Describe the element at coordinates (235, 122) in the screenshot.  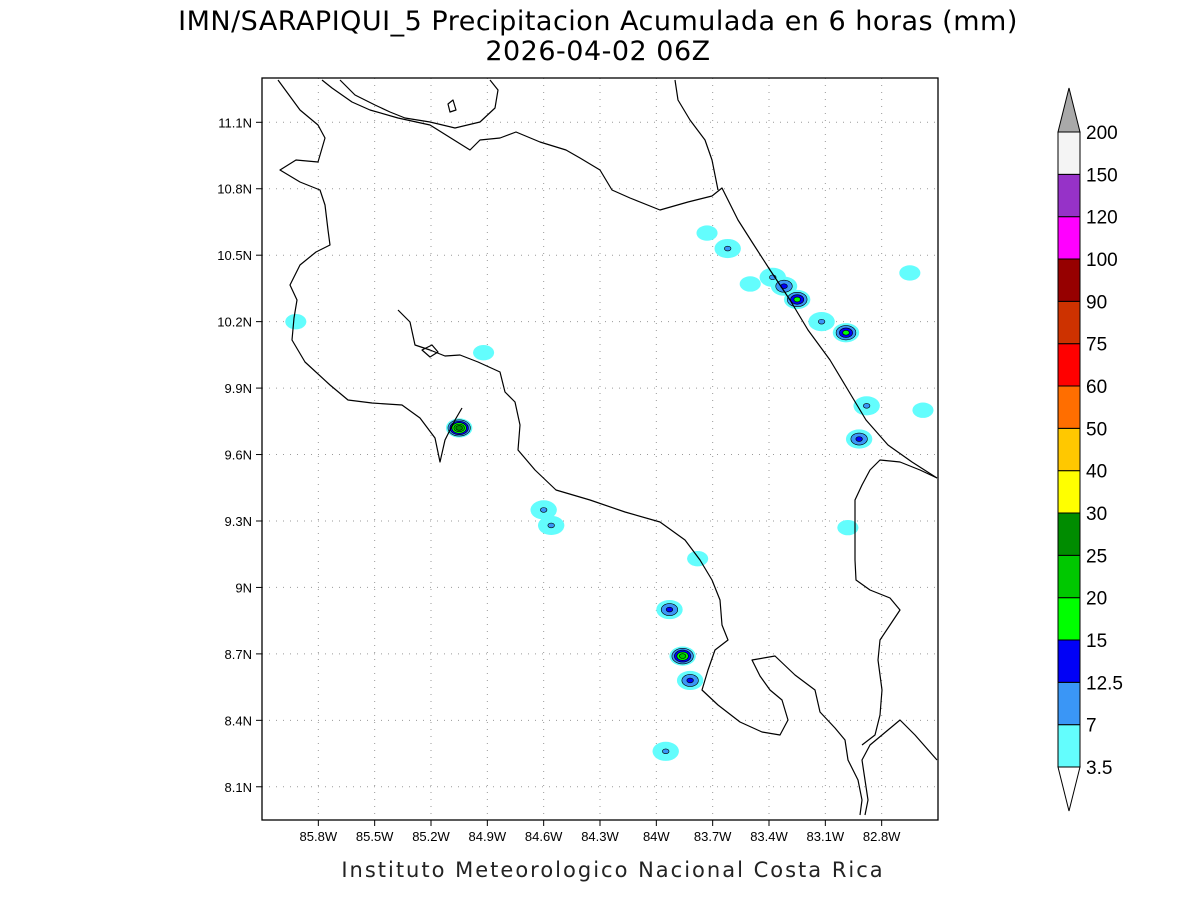
I see `y-tick-label: 11.1N` at that location.